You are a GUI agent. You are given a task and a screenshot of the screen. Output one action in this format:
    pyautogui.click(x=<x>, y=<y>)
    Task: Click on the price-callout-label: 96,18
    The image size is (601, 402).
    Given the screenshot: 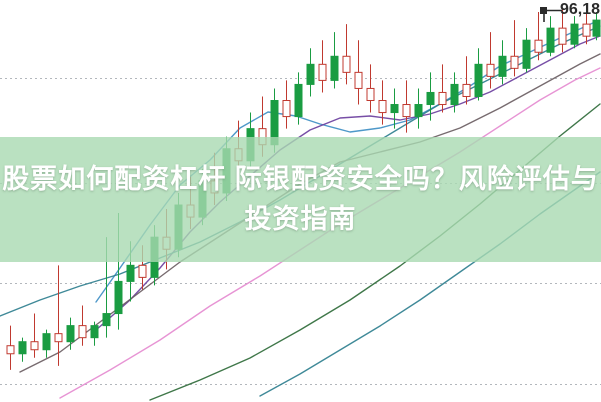 What is the action you would take?
    pyautogui.click(x=580, y=9)
    